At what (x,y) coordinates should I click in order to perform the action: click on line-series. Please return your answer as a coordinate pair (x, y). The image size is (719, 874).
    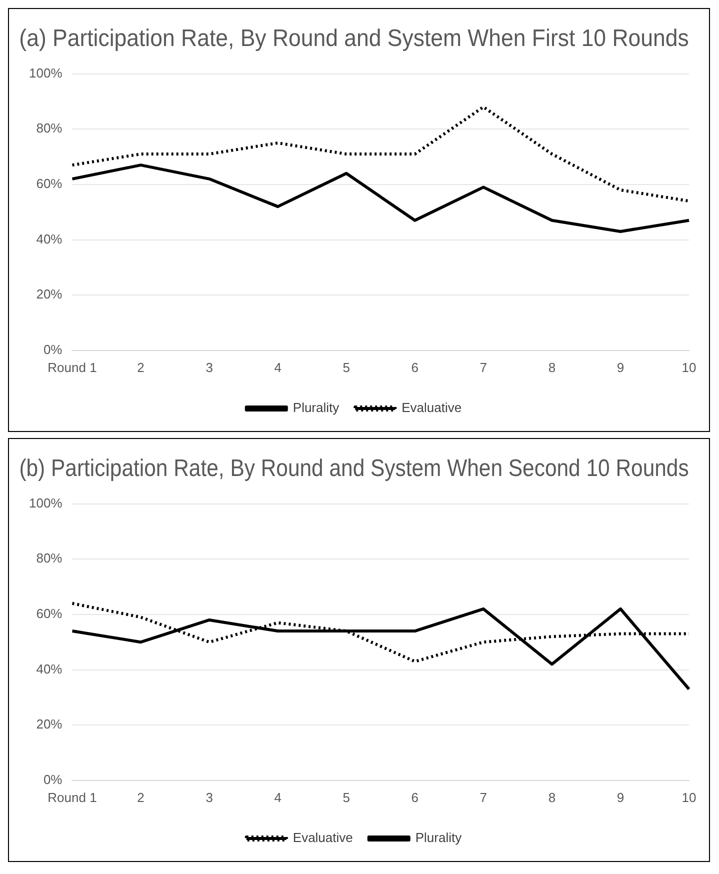
    Looking at the image, I should click on (380, 154).